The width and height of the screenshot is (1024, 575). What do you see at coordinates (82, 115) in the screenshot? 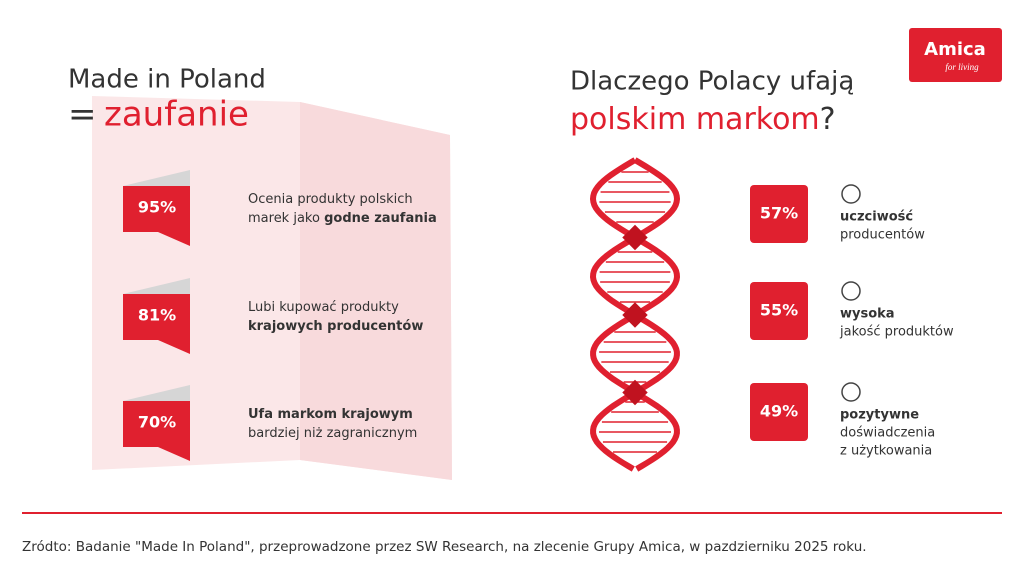
I see `left-title-eq: =` at bounding box center [82, 115].